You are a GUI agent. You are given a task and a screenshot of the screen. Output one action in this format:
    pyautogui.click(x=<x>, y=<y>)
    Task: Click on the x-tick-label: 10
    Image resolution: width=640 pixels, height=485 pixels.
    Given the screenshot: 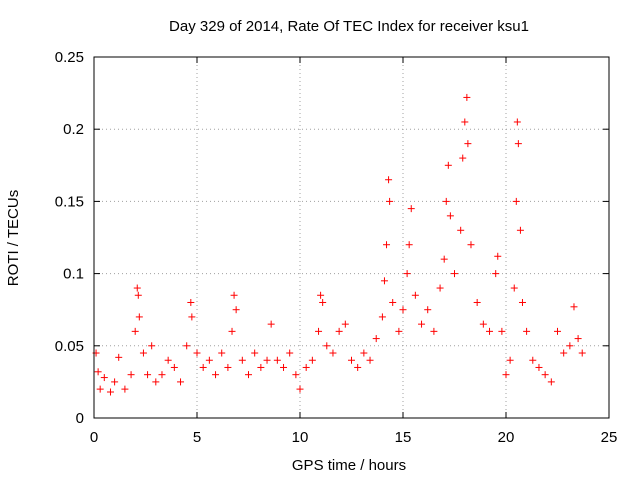 What is the action you would take?
    pyautogui.click(x=300, y=437)
    